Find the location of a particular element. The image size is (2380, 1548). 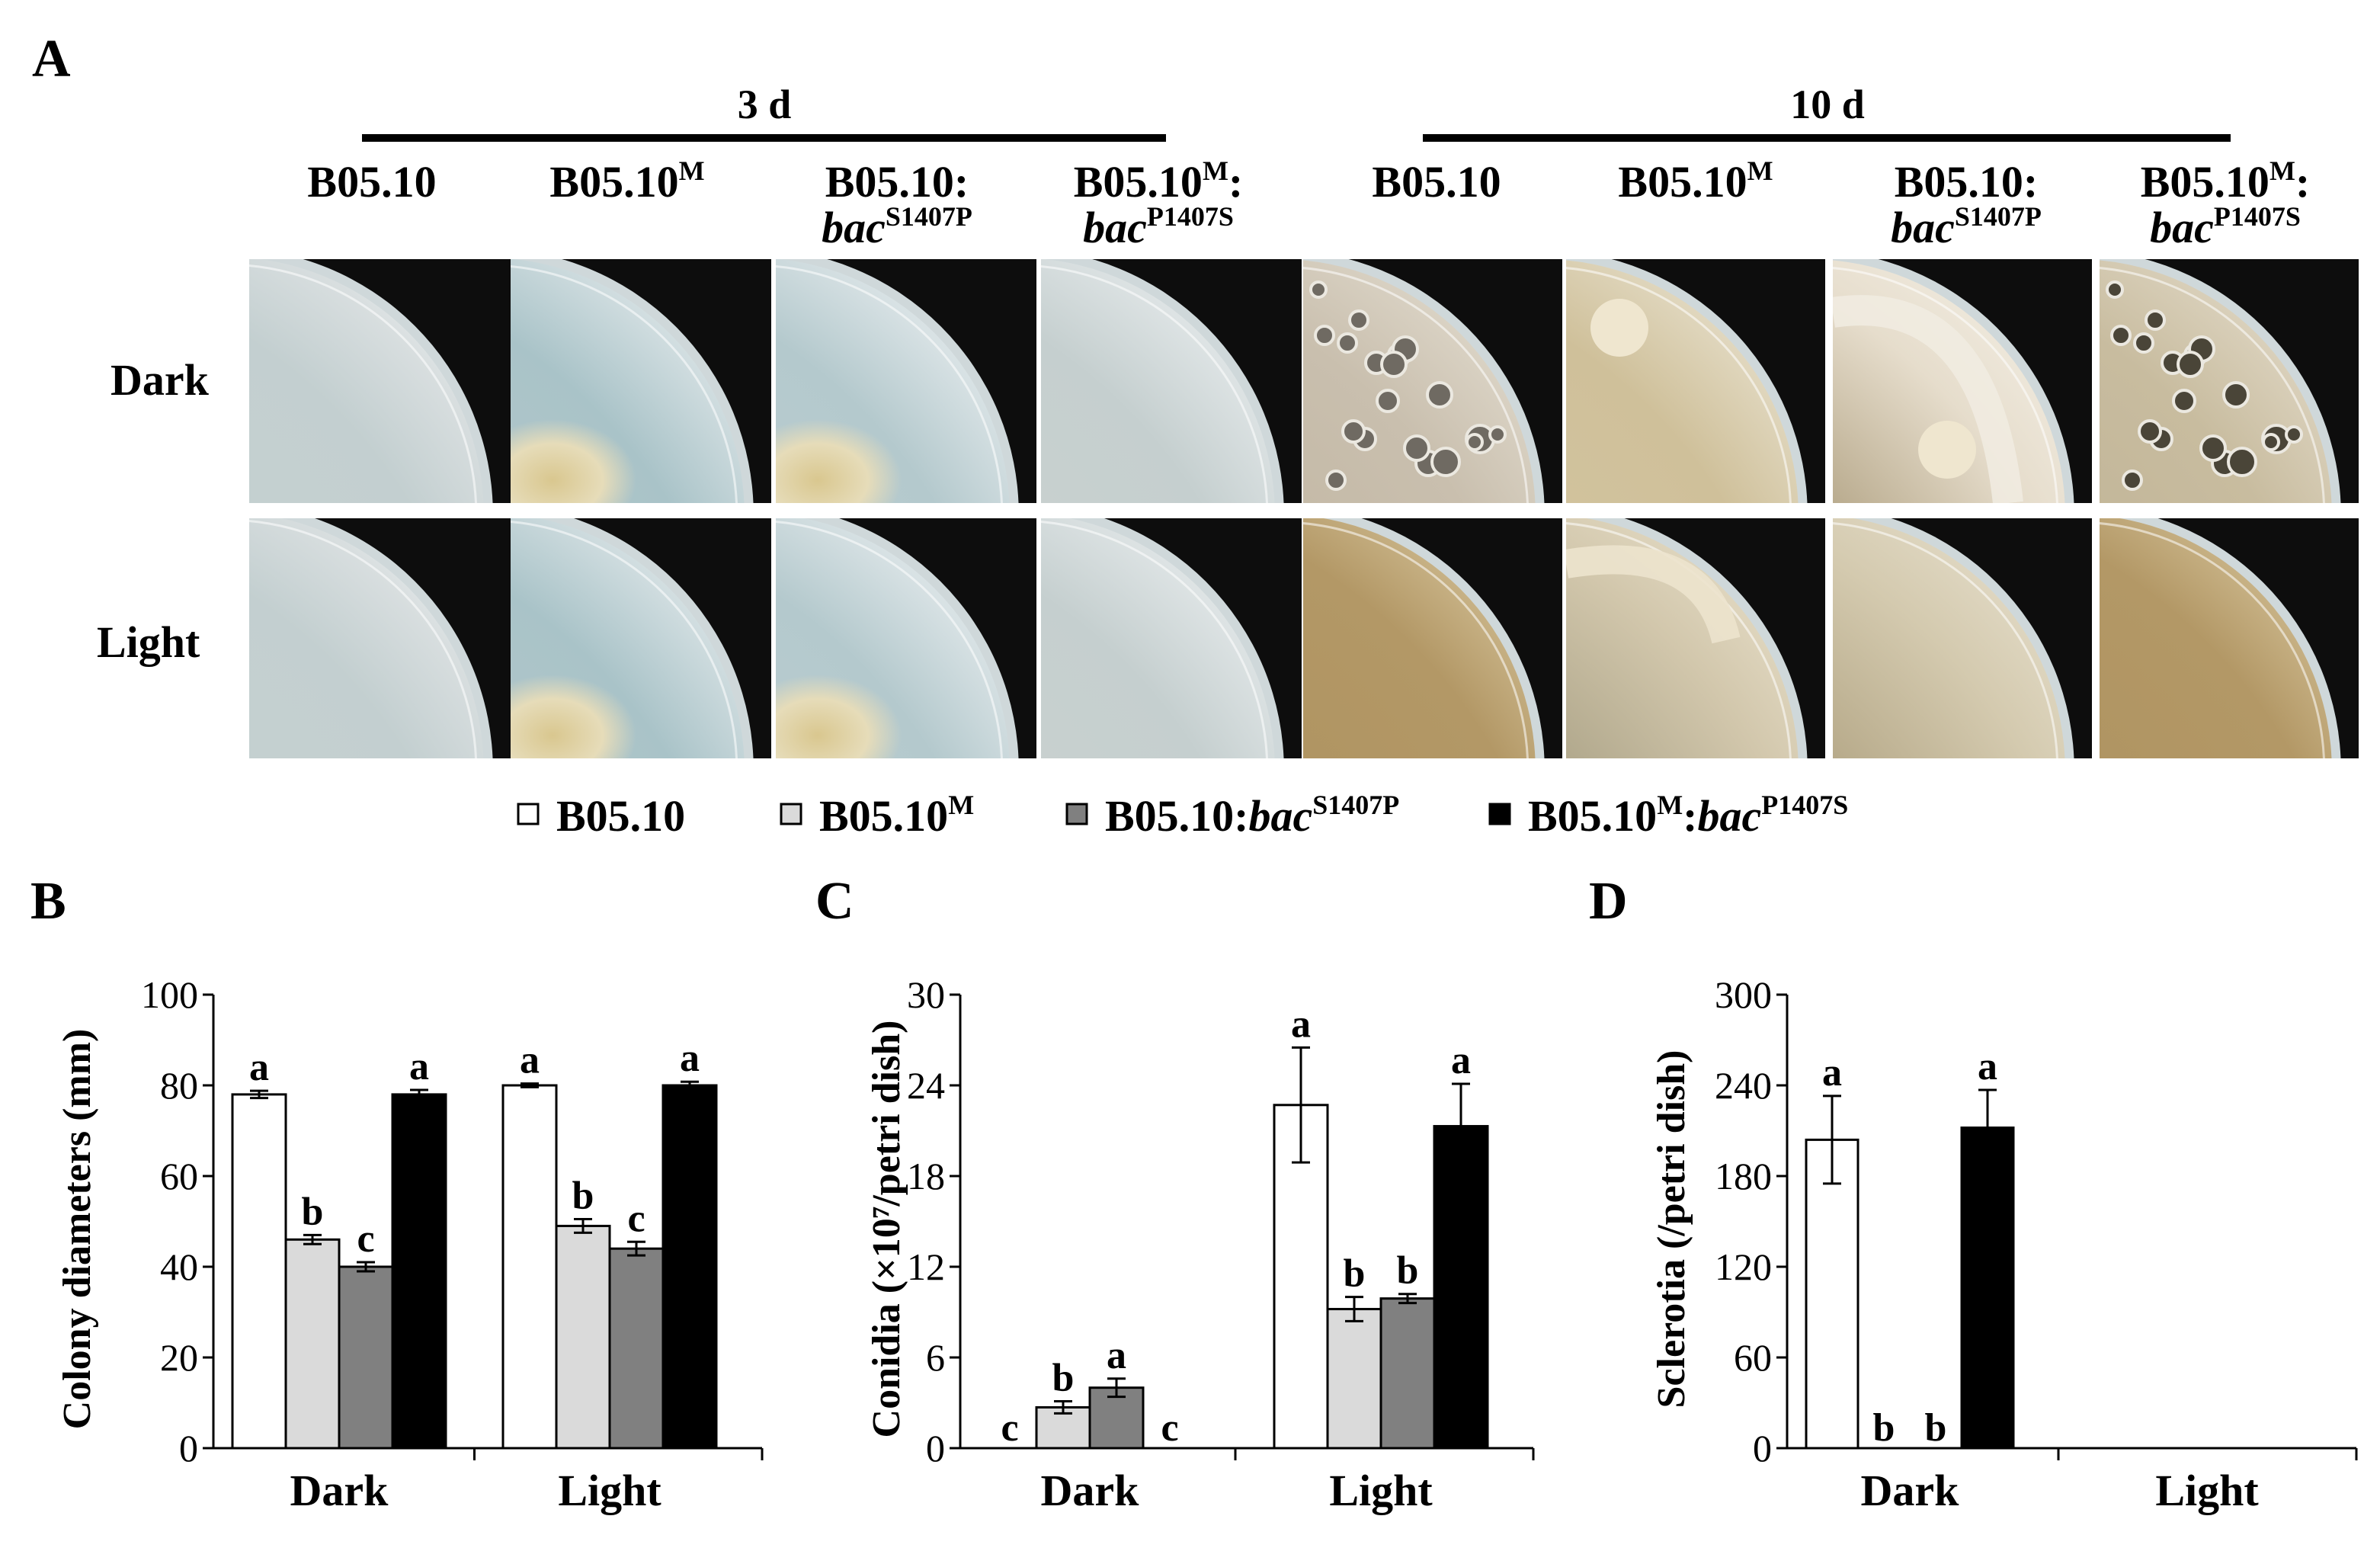

x-category-label-D-light: Light is located at coordinates (2207, 1491).